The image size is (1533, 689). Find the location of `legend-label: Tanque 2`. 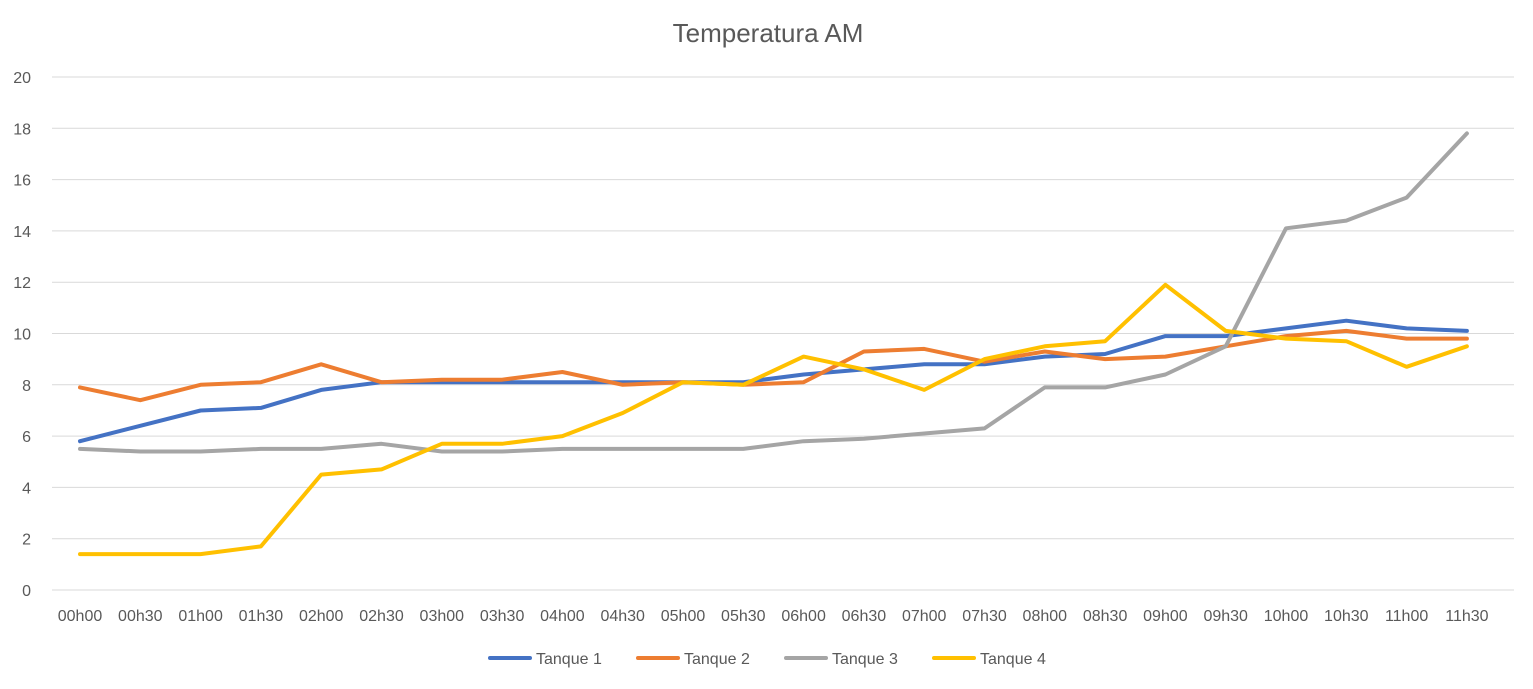

legend-label: Tanque 2 is located at coordinates (717, 659).